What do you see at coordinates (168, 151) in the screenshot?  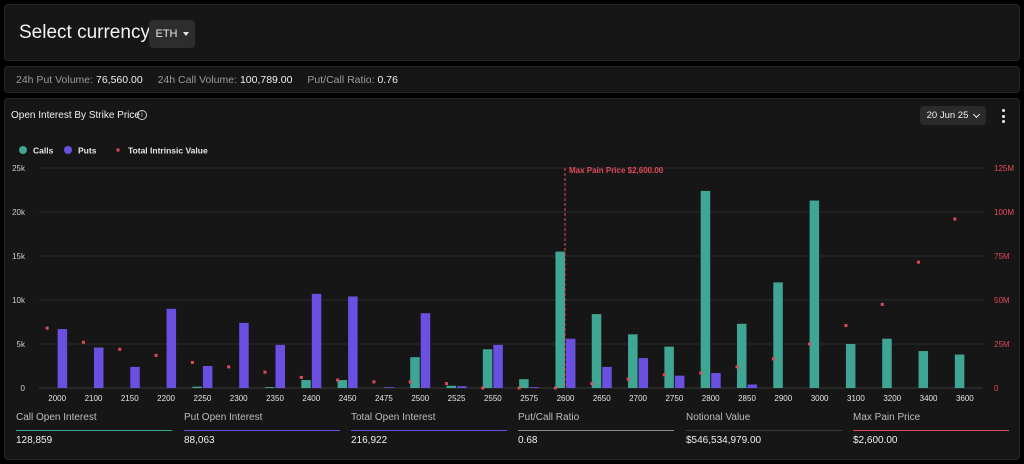 I see `legend-label: Total Intrinsic Value` at bounding box center [168, 151].